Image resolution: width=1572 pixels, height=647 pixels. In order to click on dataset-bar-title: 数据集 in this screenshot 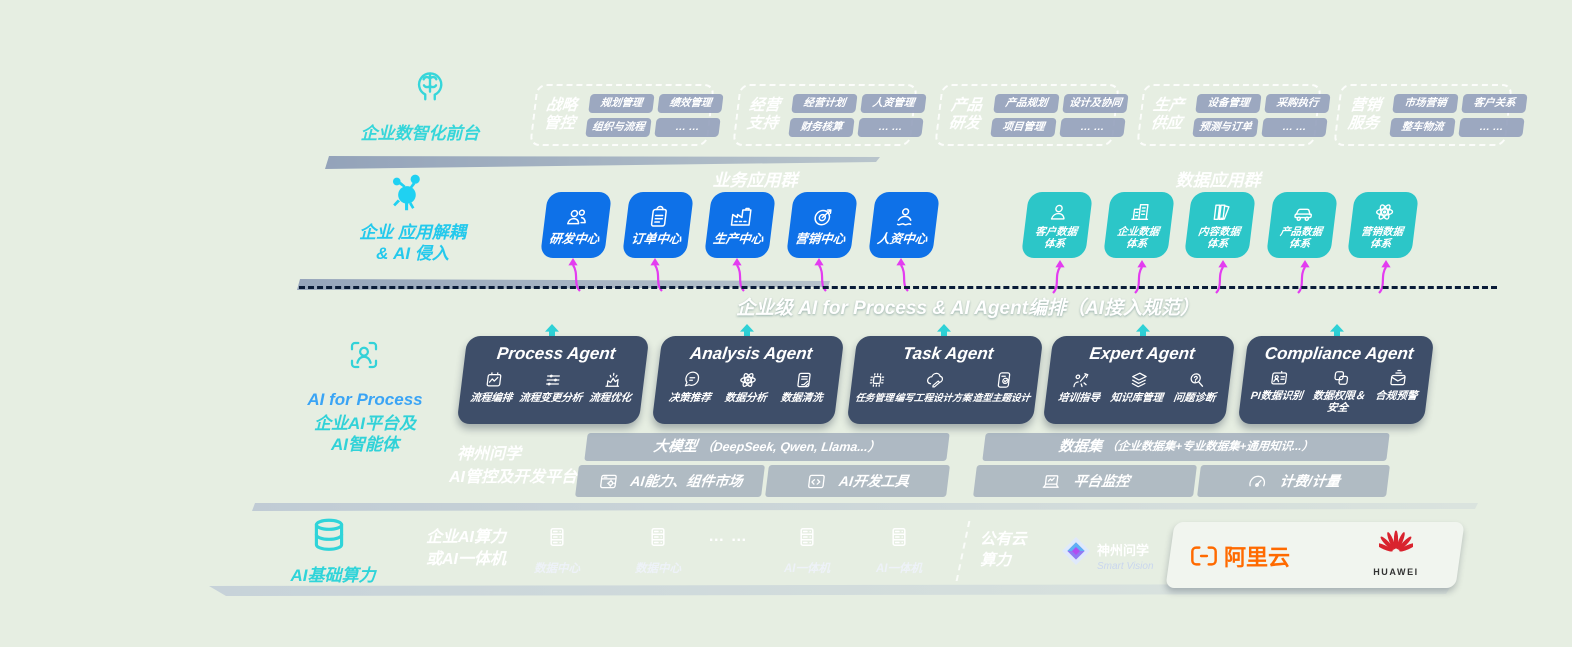, I will do `click(1080, 447)`.